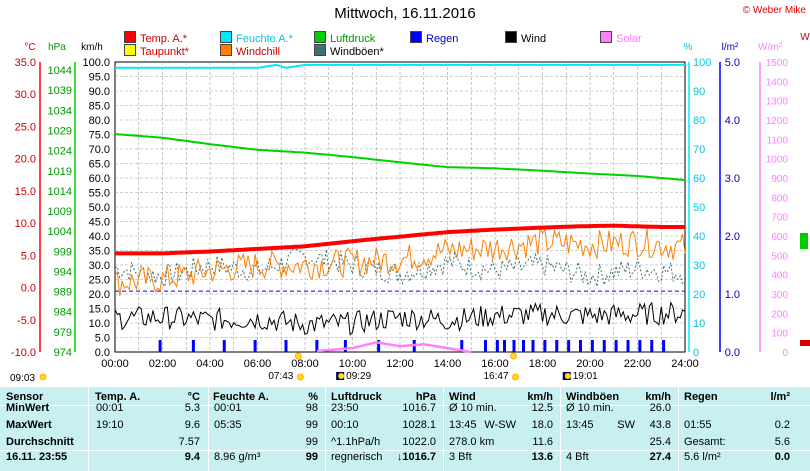 The image size is (810, 471). I want to click on prev-sun-icon, so click(43, 377).